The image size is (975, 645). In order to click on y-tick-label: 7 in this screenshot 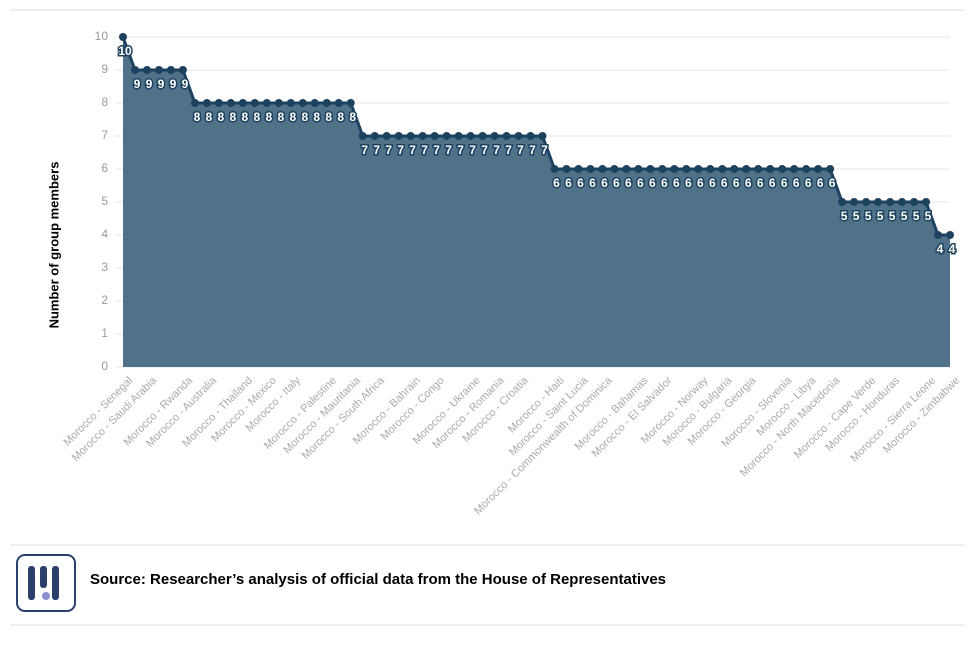, I will do `click(104, 135)`.